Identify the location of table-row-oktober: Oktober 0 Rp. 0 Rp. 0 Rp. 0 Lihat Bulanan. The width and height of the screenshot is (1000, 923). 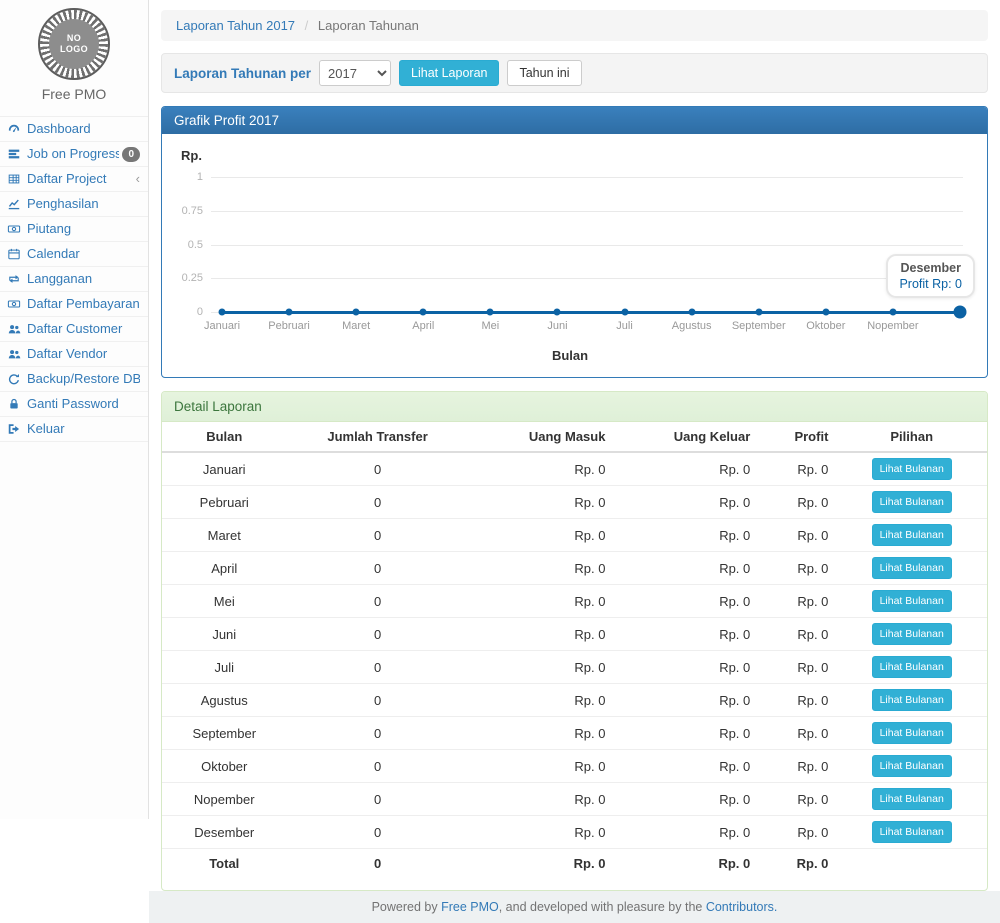
(574, 766).